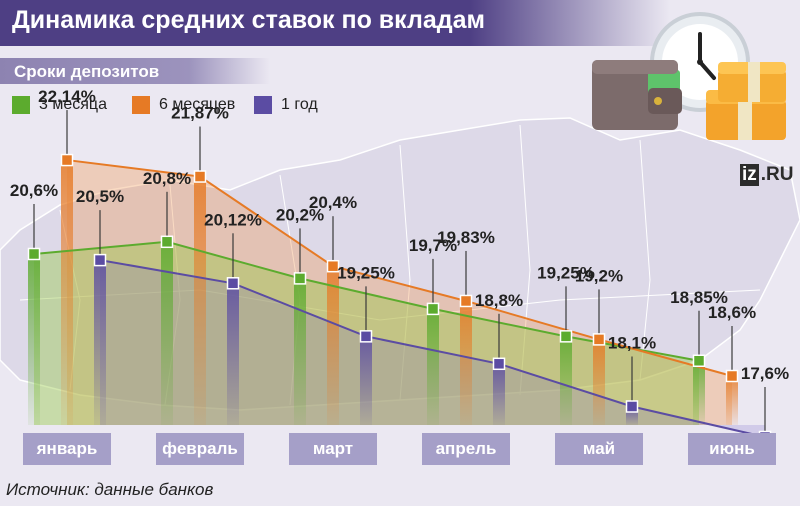 This screenshot has width=800, height=506. Describe the element at coordinates (299, 104) in the screenshot. I see `legend-label-1y: 1 год` at that location.